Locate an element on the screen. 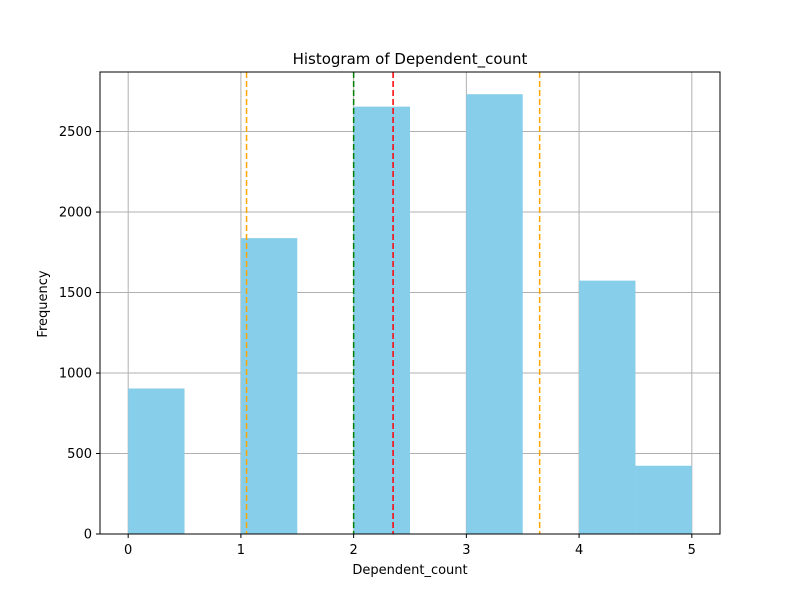  x-ticks: 0 1 2 3 4 5 is located at coordinates (410, 546).